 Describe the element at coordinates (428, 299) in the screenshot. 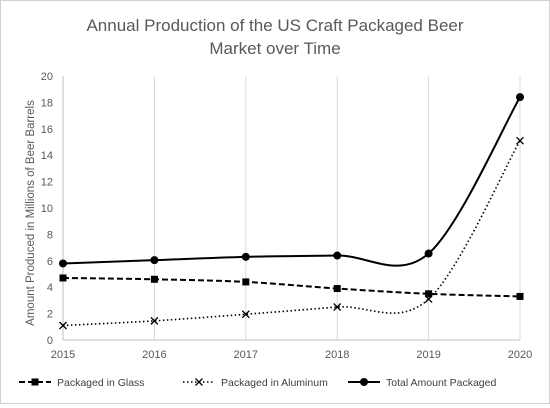

I see `marker-x-s1-p4` at that location.